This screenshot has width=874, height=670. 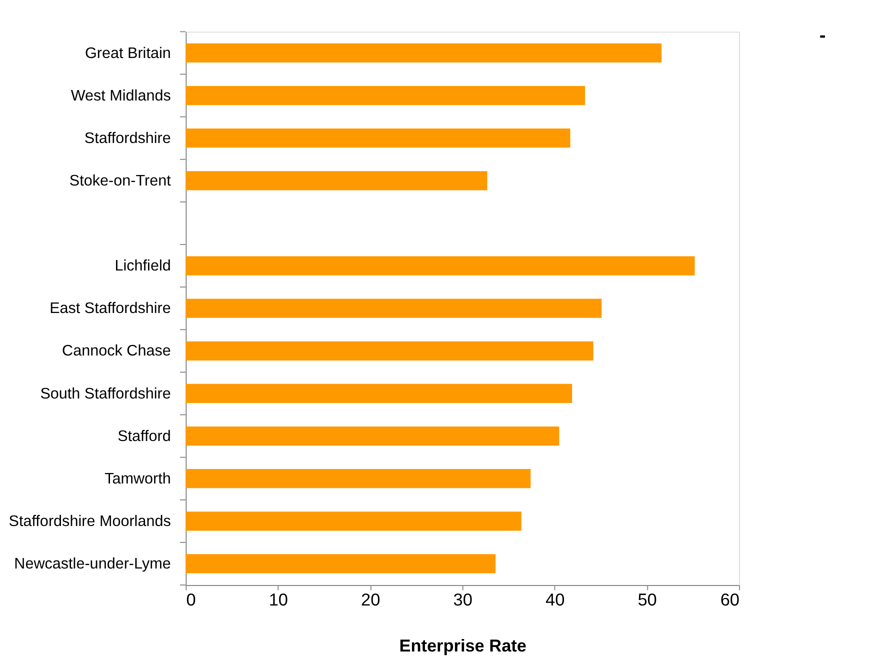 What do you see at coordinates (137, 479) in the screenshot?
I see `y-tick-label: Tamworth` at bounding box center [137, 479].